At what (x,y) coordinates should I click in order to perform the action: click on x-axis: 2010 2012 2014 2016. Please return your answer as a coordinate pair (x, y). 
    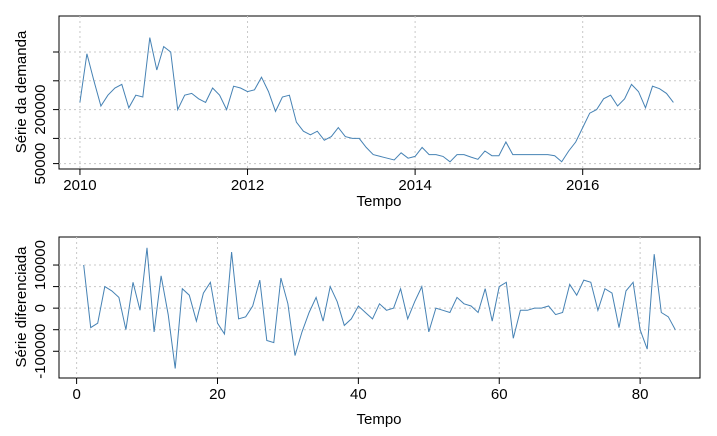
    Looking at the image, I should click on (331, 181).